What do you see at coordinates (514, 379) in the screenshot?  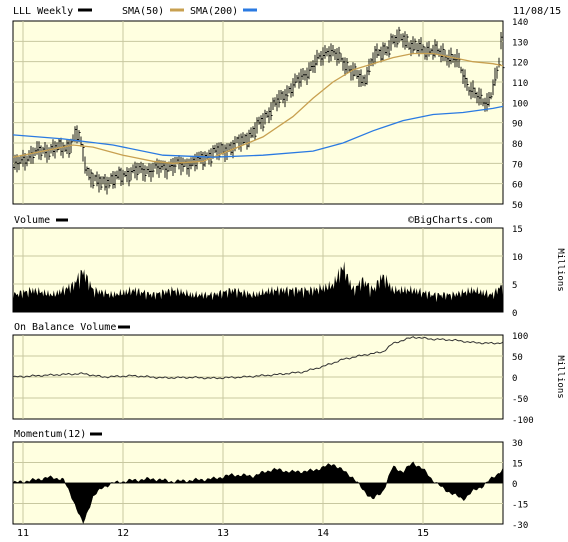 I see `obv-ytick-label: 0` at bounding box center [514, 379].